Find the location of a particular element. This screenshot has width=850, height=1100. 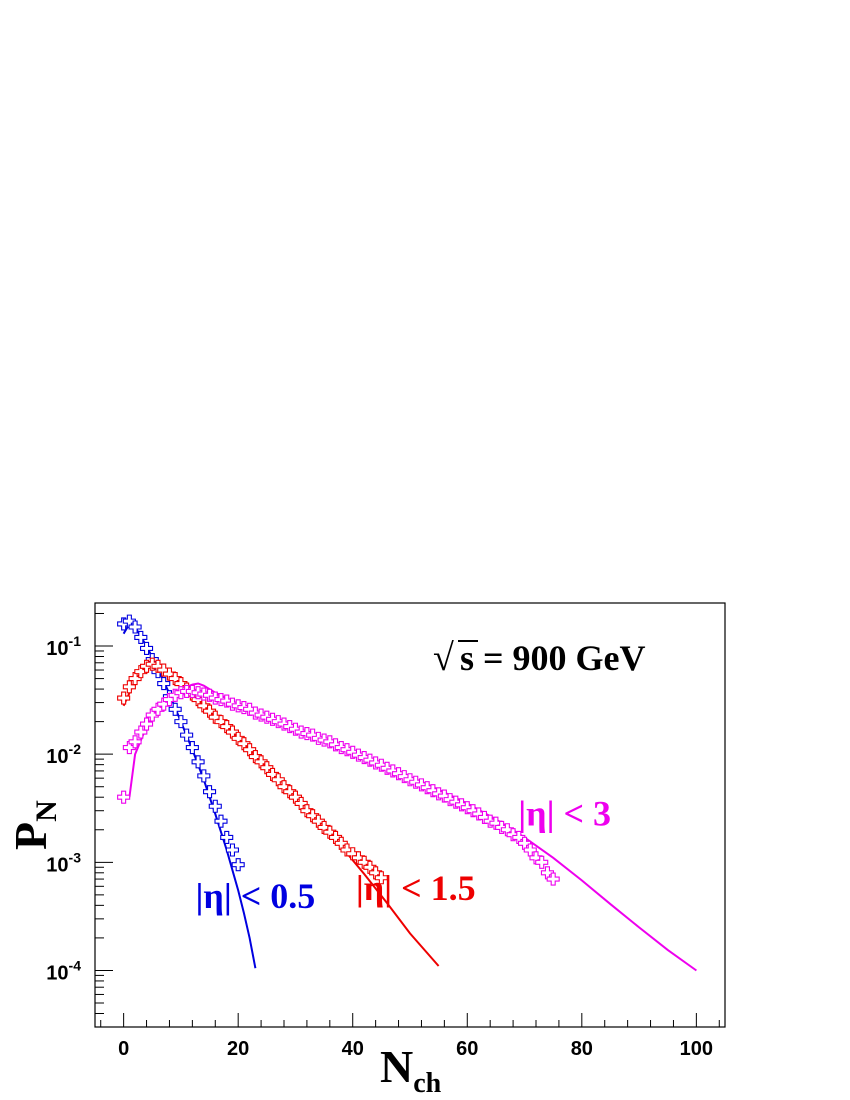

y-tick-label: 10⁻² is located at coordinates (63, 754).